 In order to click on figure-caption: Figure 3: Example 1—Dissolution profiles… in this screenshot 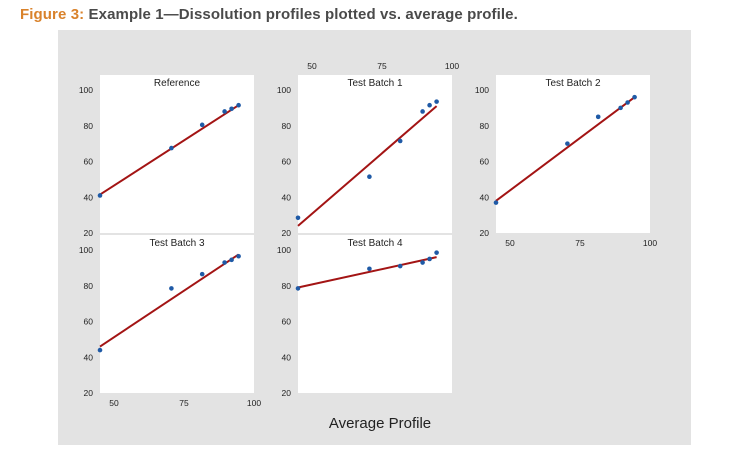, I will do `click(269, 14)`.